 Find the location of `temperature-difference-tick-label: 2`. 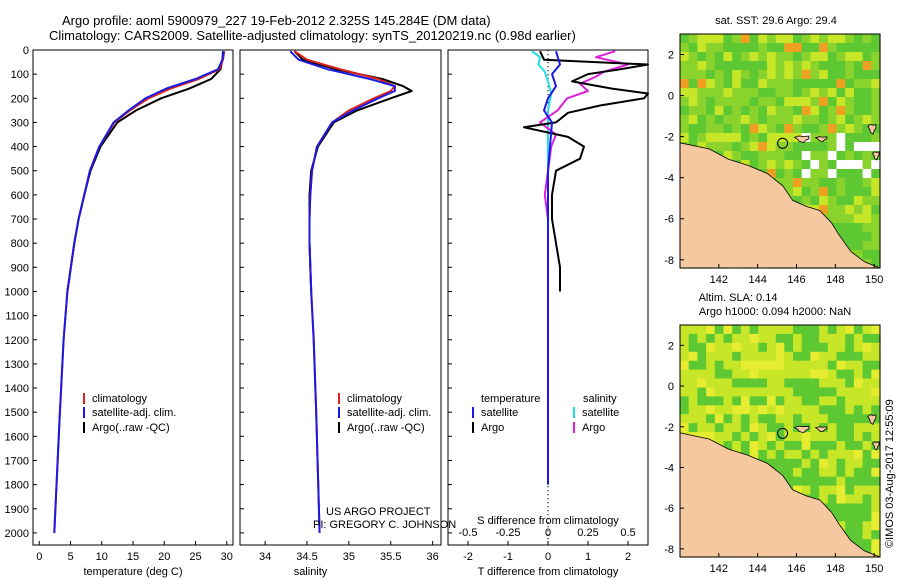

temperature-difference-tick-label: 2 is located at coordinates (628, 557).